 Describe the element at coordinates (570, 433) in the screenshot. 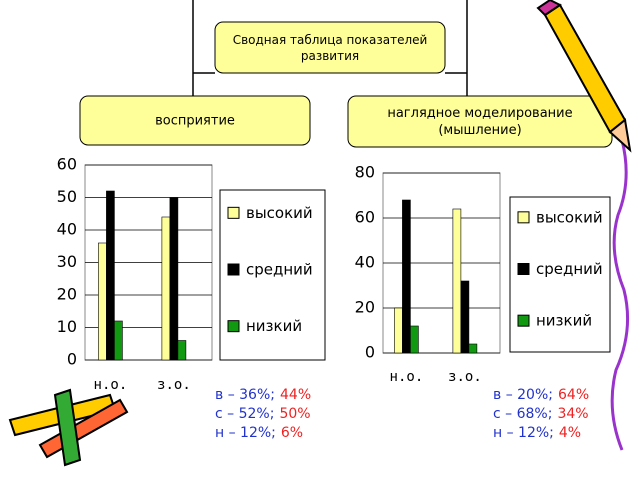

I see `note-part: 4%` at that location.